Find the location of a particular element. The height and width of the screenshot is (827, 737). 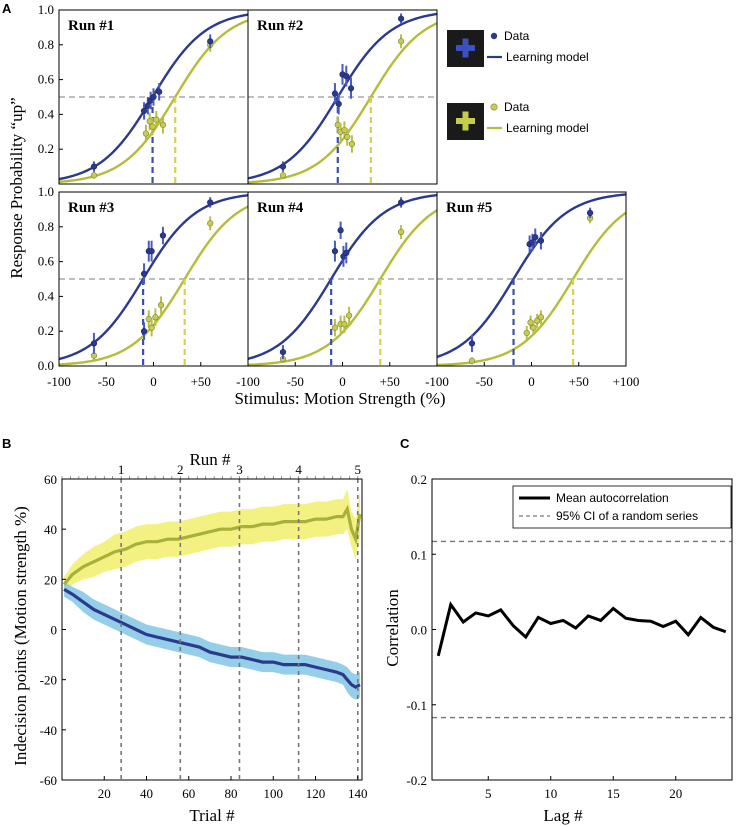

legend-mean-label: Mean autocorrelation is located at coordinates (612, 498).